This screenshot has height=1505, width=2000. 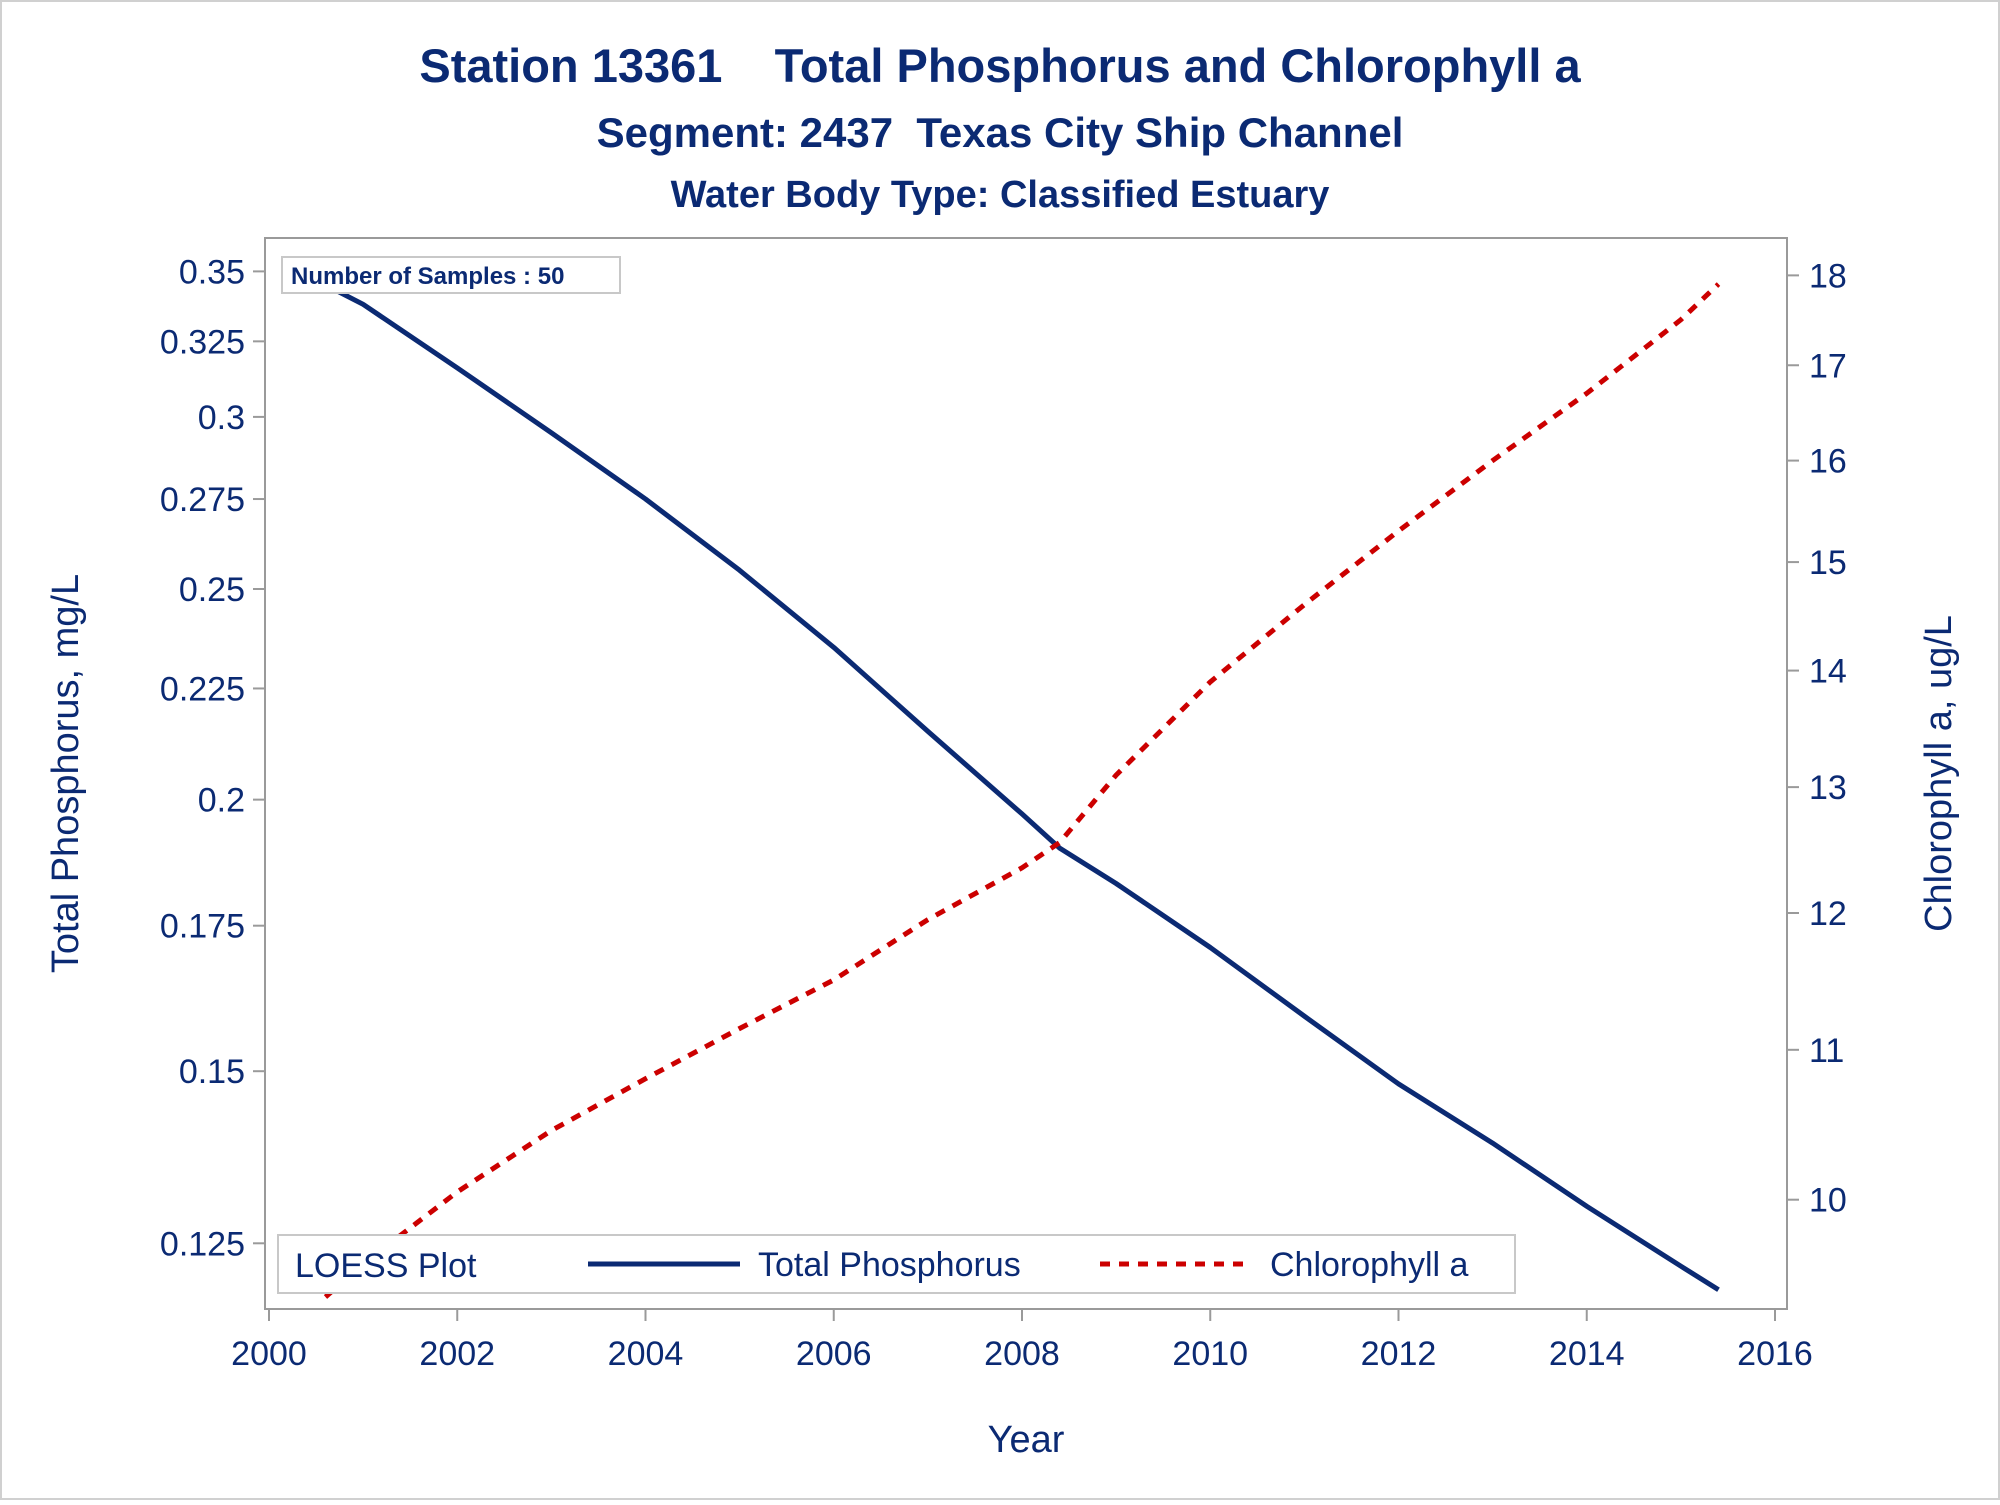 I want to click on y-left-tick-label-0-275: 0.275, so click(x=202, y=500).